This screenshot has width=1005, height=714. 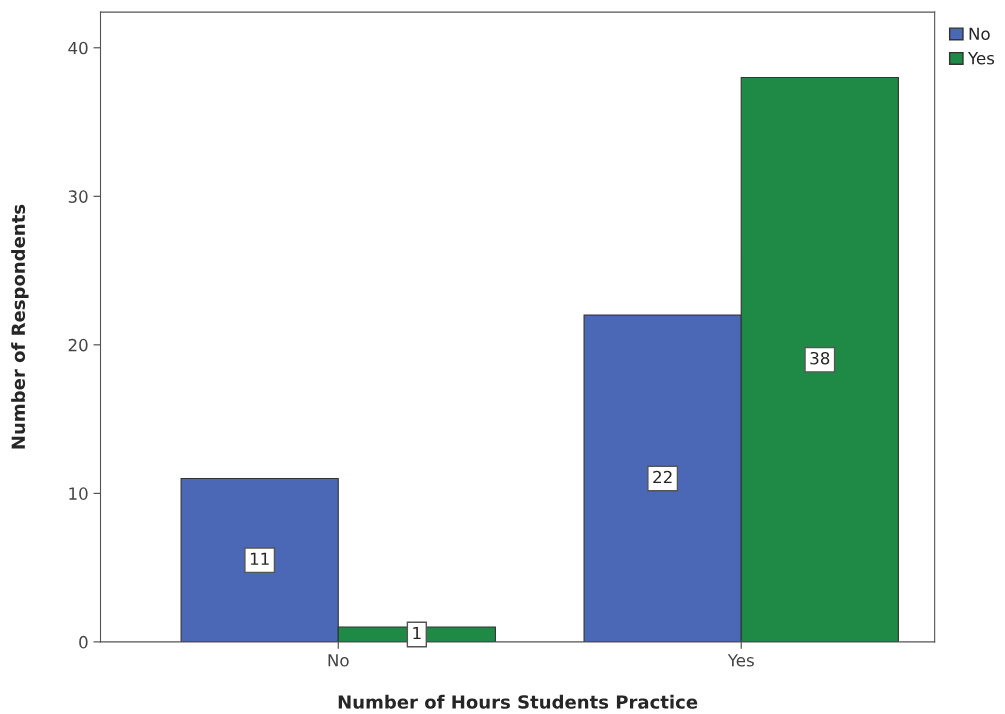 What do you see at coordinates (662, 477) in the screenshot?
I see `data-label: 22` at bounding box center [662, 477].